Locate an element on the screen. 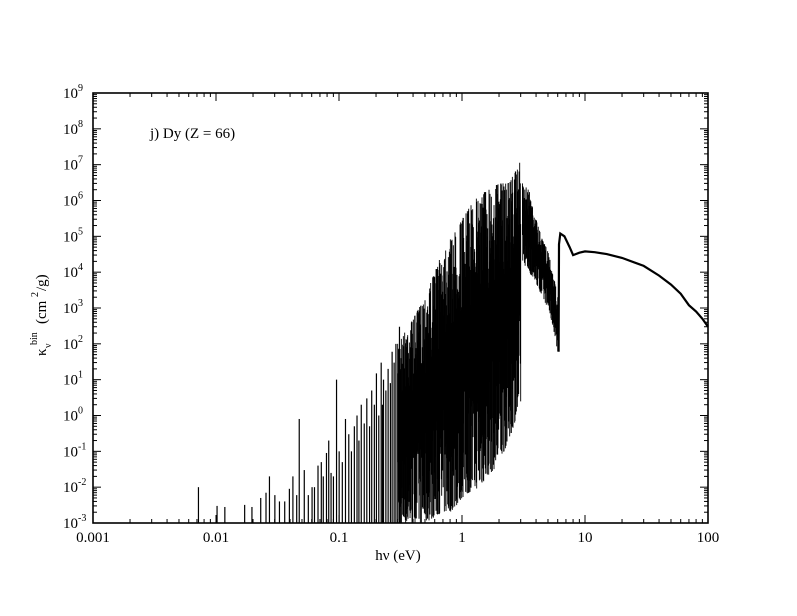 This screenshot has width=797, height=616. y-axis-units-power: 2 is located at coordinates (35, 294).